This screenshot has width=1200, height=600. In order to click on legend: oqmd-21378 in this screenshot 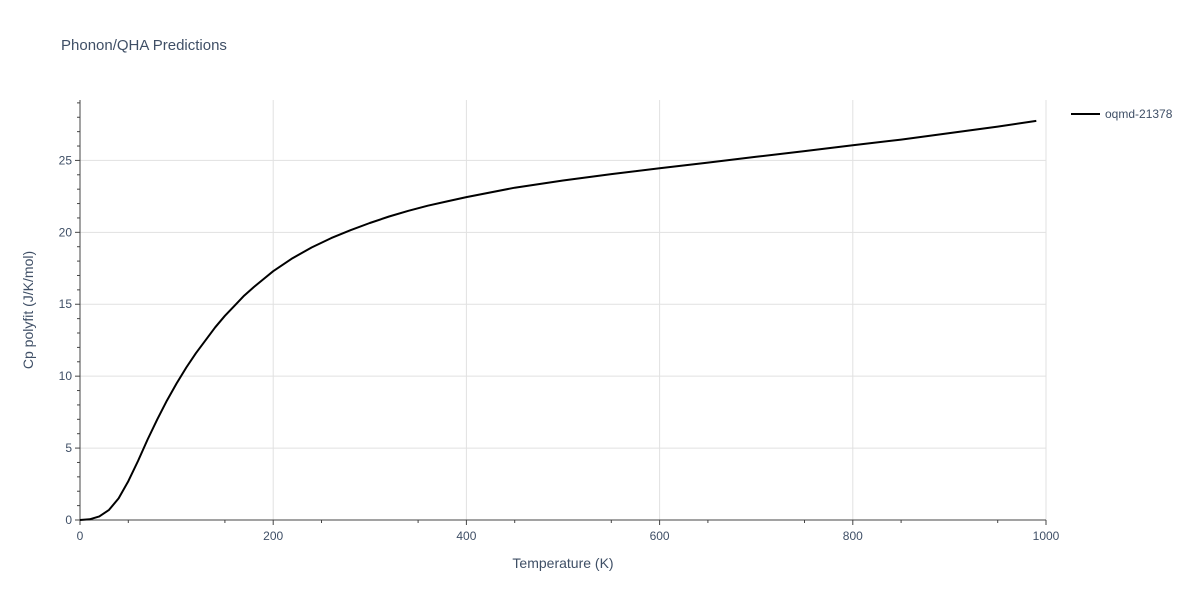, I will do `click(1122, 114)`.